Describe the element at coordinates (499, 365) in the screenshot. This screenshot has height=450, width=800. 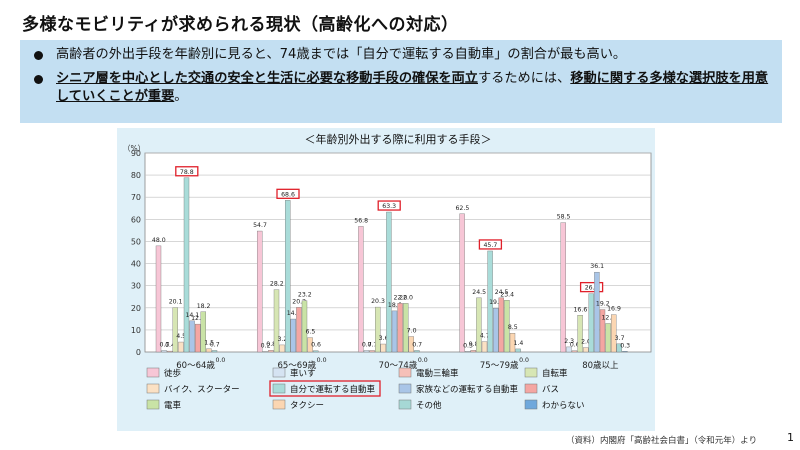
I see `x-tick-label: 75～79歳` at that location.